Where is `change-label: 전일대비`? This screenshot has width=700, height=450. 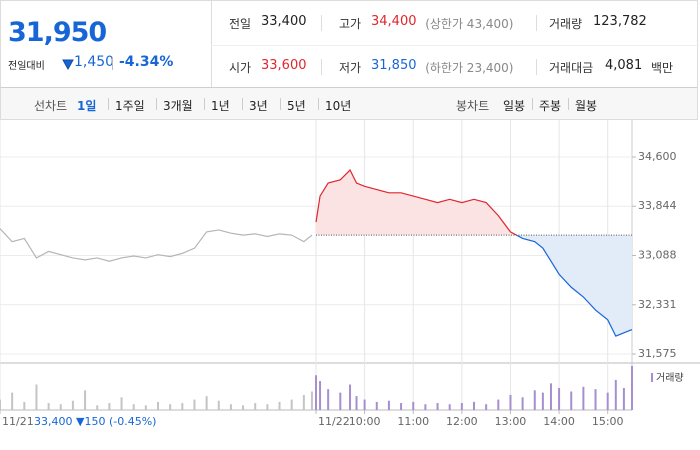
change-label: 전일대비 is located at coordinates (26, 66).